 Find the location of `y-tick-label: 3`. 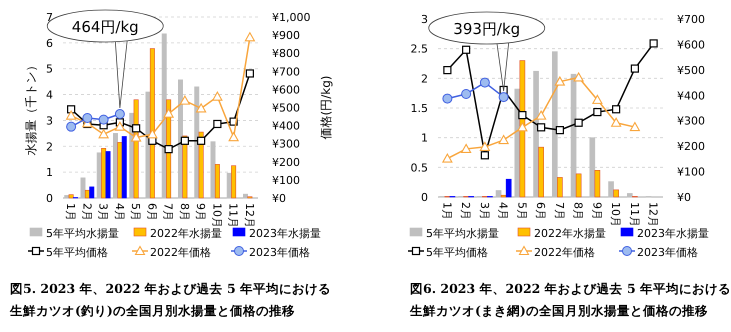

y-tick-label: 3 is located at coordinates (49, 121).